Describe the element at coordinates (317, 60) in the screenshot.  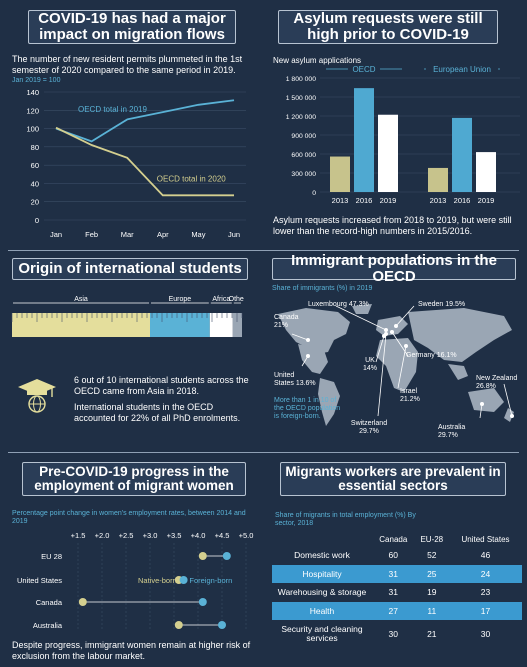
I see `panel2-subtitle: New asylum applications` at that location.